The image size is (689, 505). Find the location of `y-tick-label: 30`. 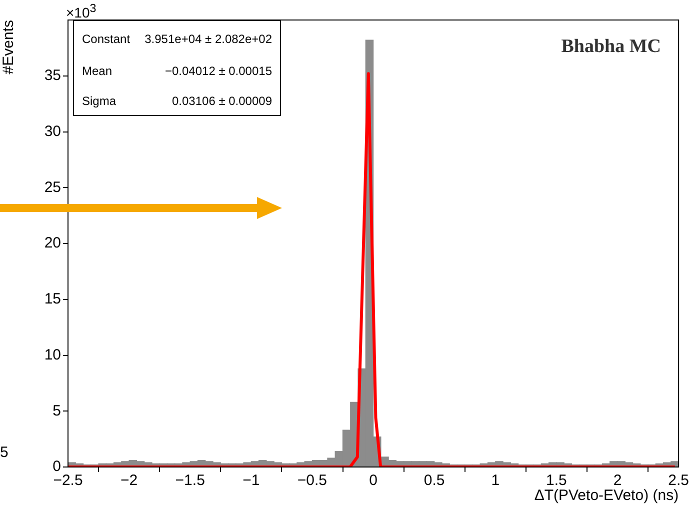

y-tick-label: 30 is located at coordinates (52, 131).